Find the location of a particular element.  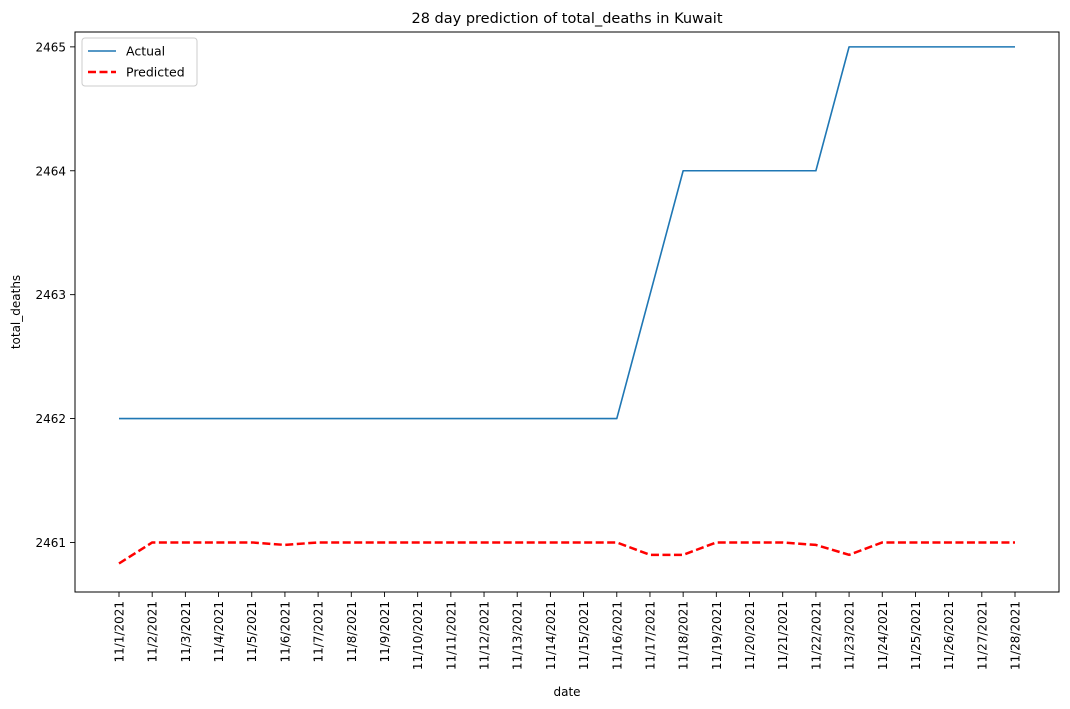

series-line-predicted is located at coordinates (566, 553).